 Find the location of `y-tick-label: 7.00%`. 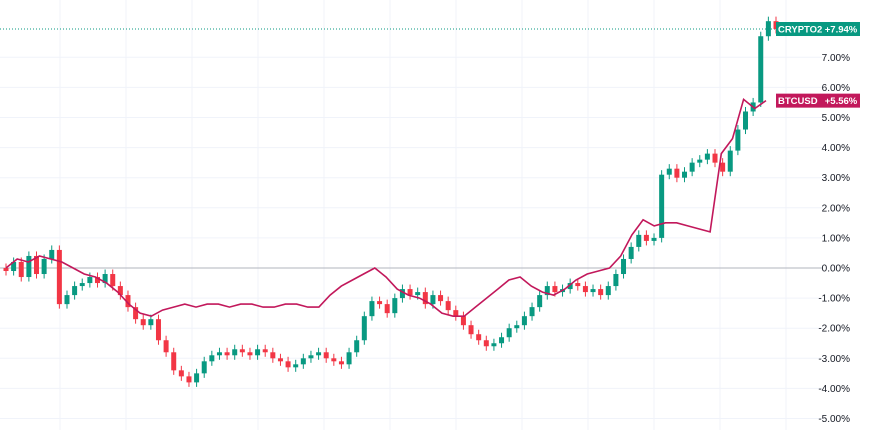

y-tick-label: 7.00% is located at coordinates (836, 58).